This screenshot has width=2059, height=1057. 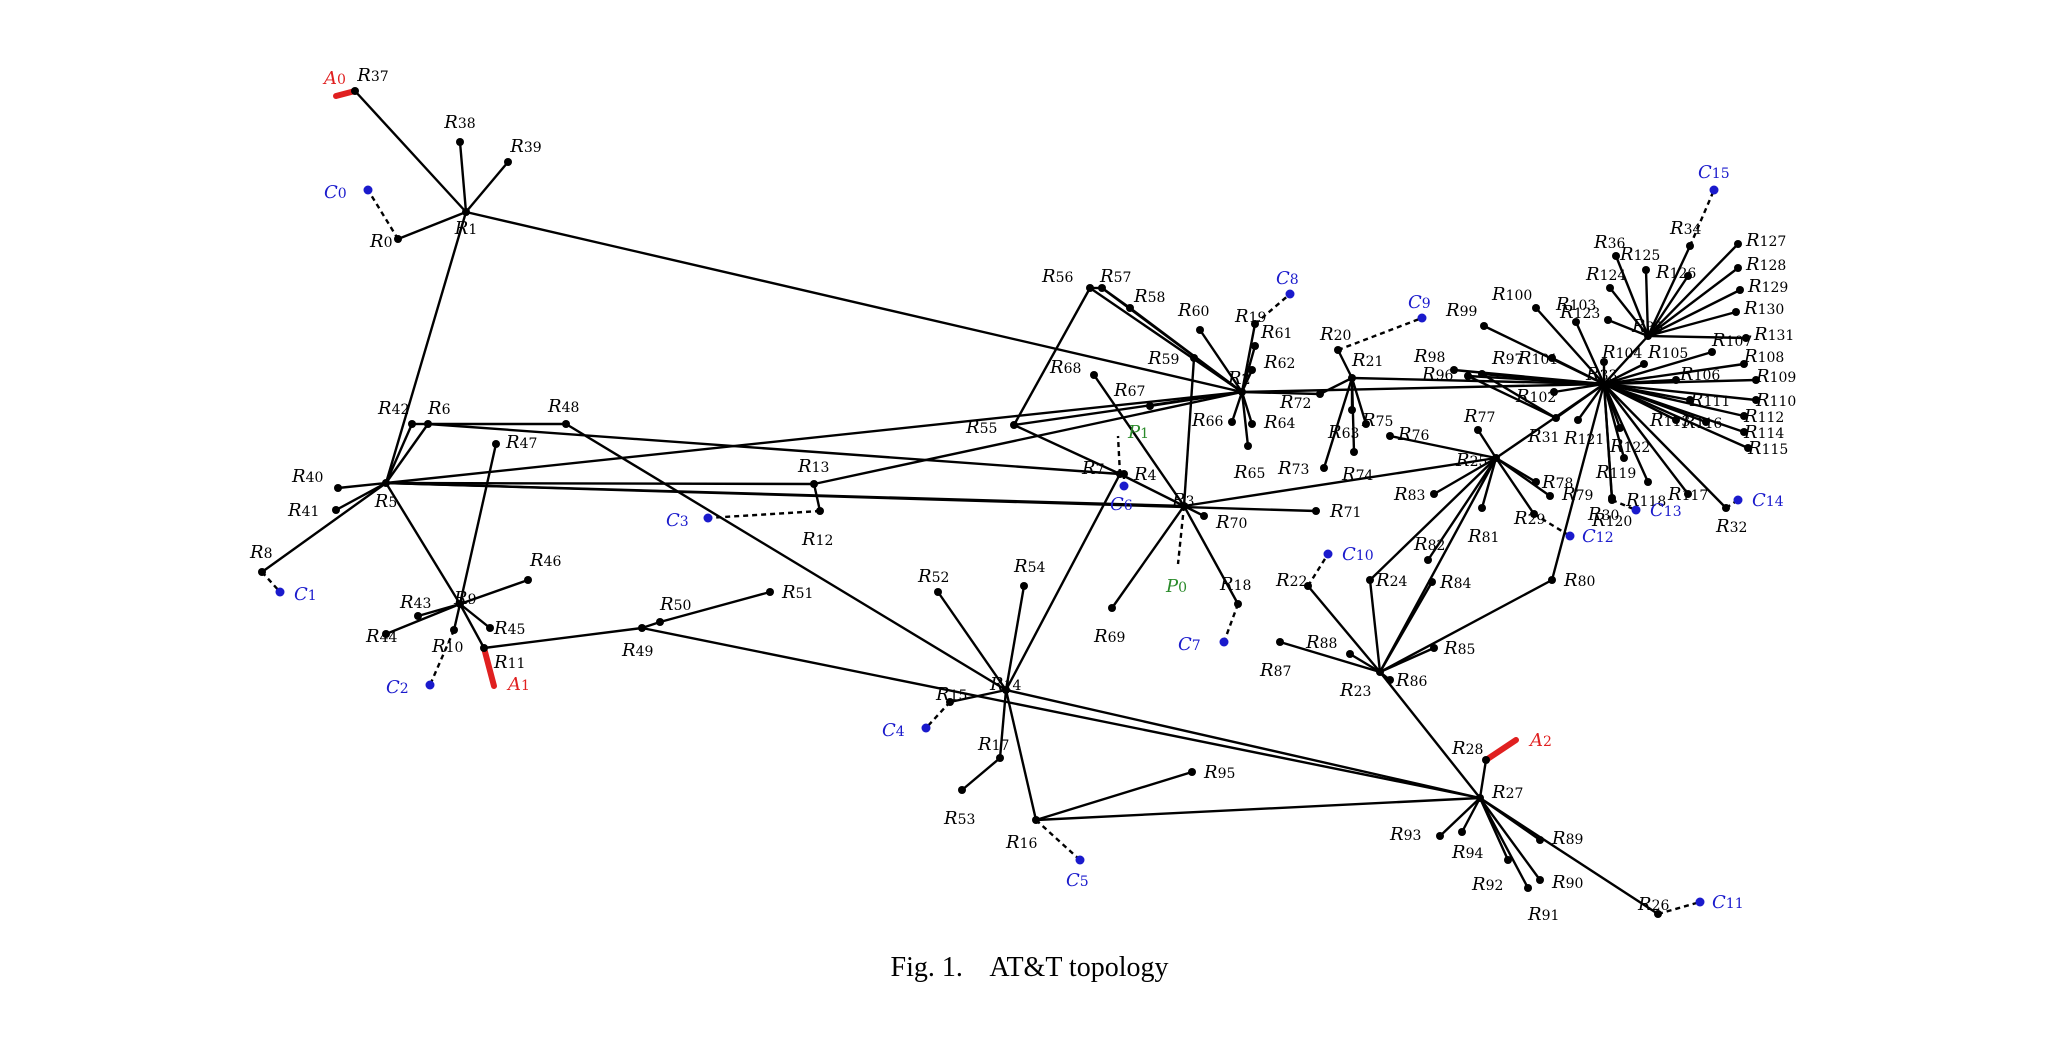 I want to click on label-r97: R97, so click(x=1507, y=358).